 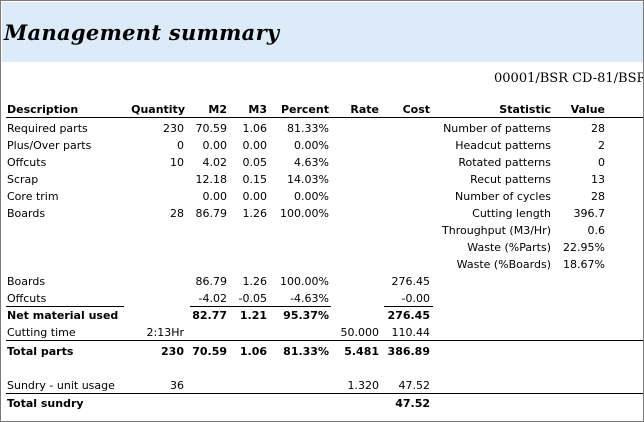 I want to click on row-percent: 95.37%, so click(x=306, y=315).